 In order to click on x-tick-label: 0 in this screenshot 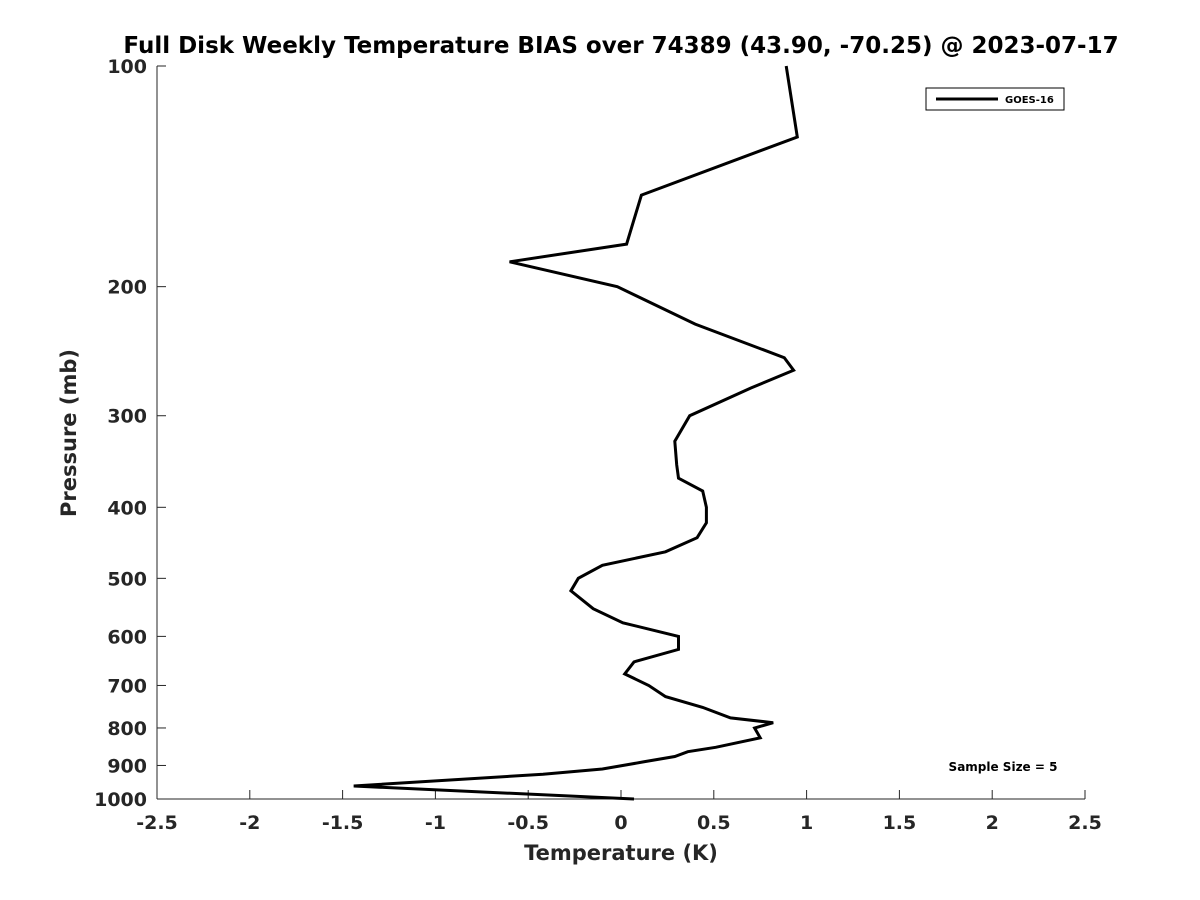, I will do `click(620, 823)`.